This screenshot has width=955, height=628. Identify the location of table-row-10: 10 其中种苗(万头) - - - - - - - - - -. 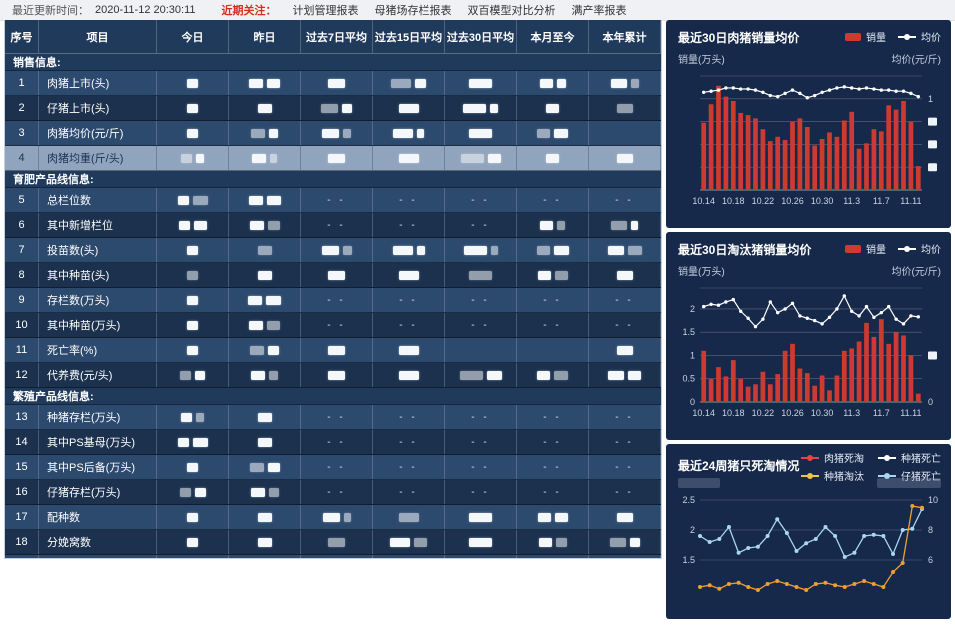
(333, 325).